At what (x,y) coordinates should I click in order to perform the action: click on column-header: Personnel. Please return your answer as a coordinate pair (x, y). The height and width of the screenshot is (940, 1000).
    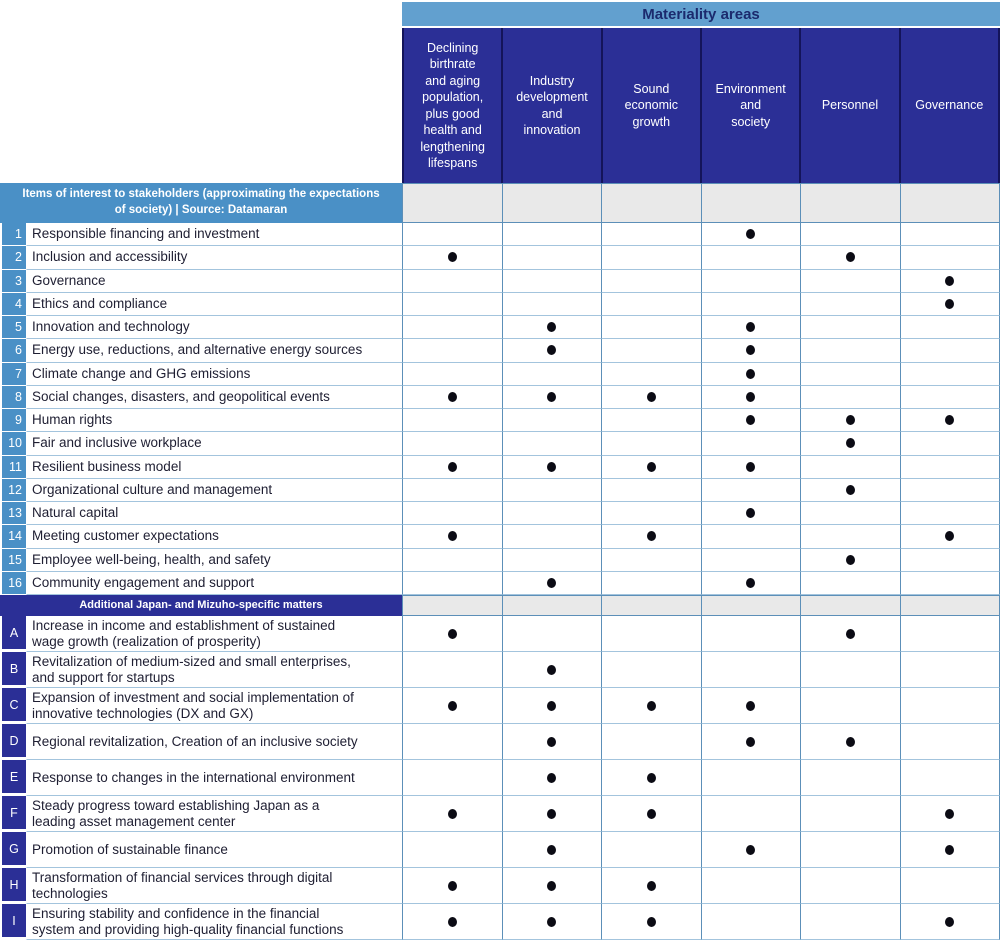
    Looking at the image, I should click on (851, 105).